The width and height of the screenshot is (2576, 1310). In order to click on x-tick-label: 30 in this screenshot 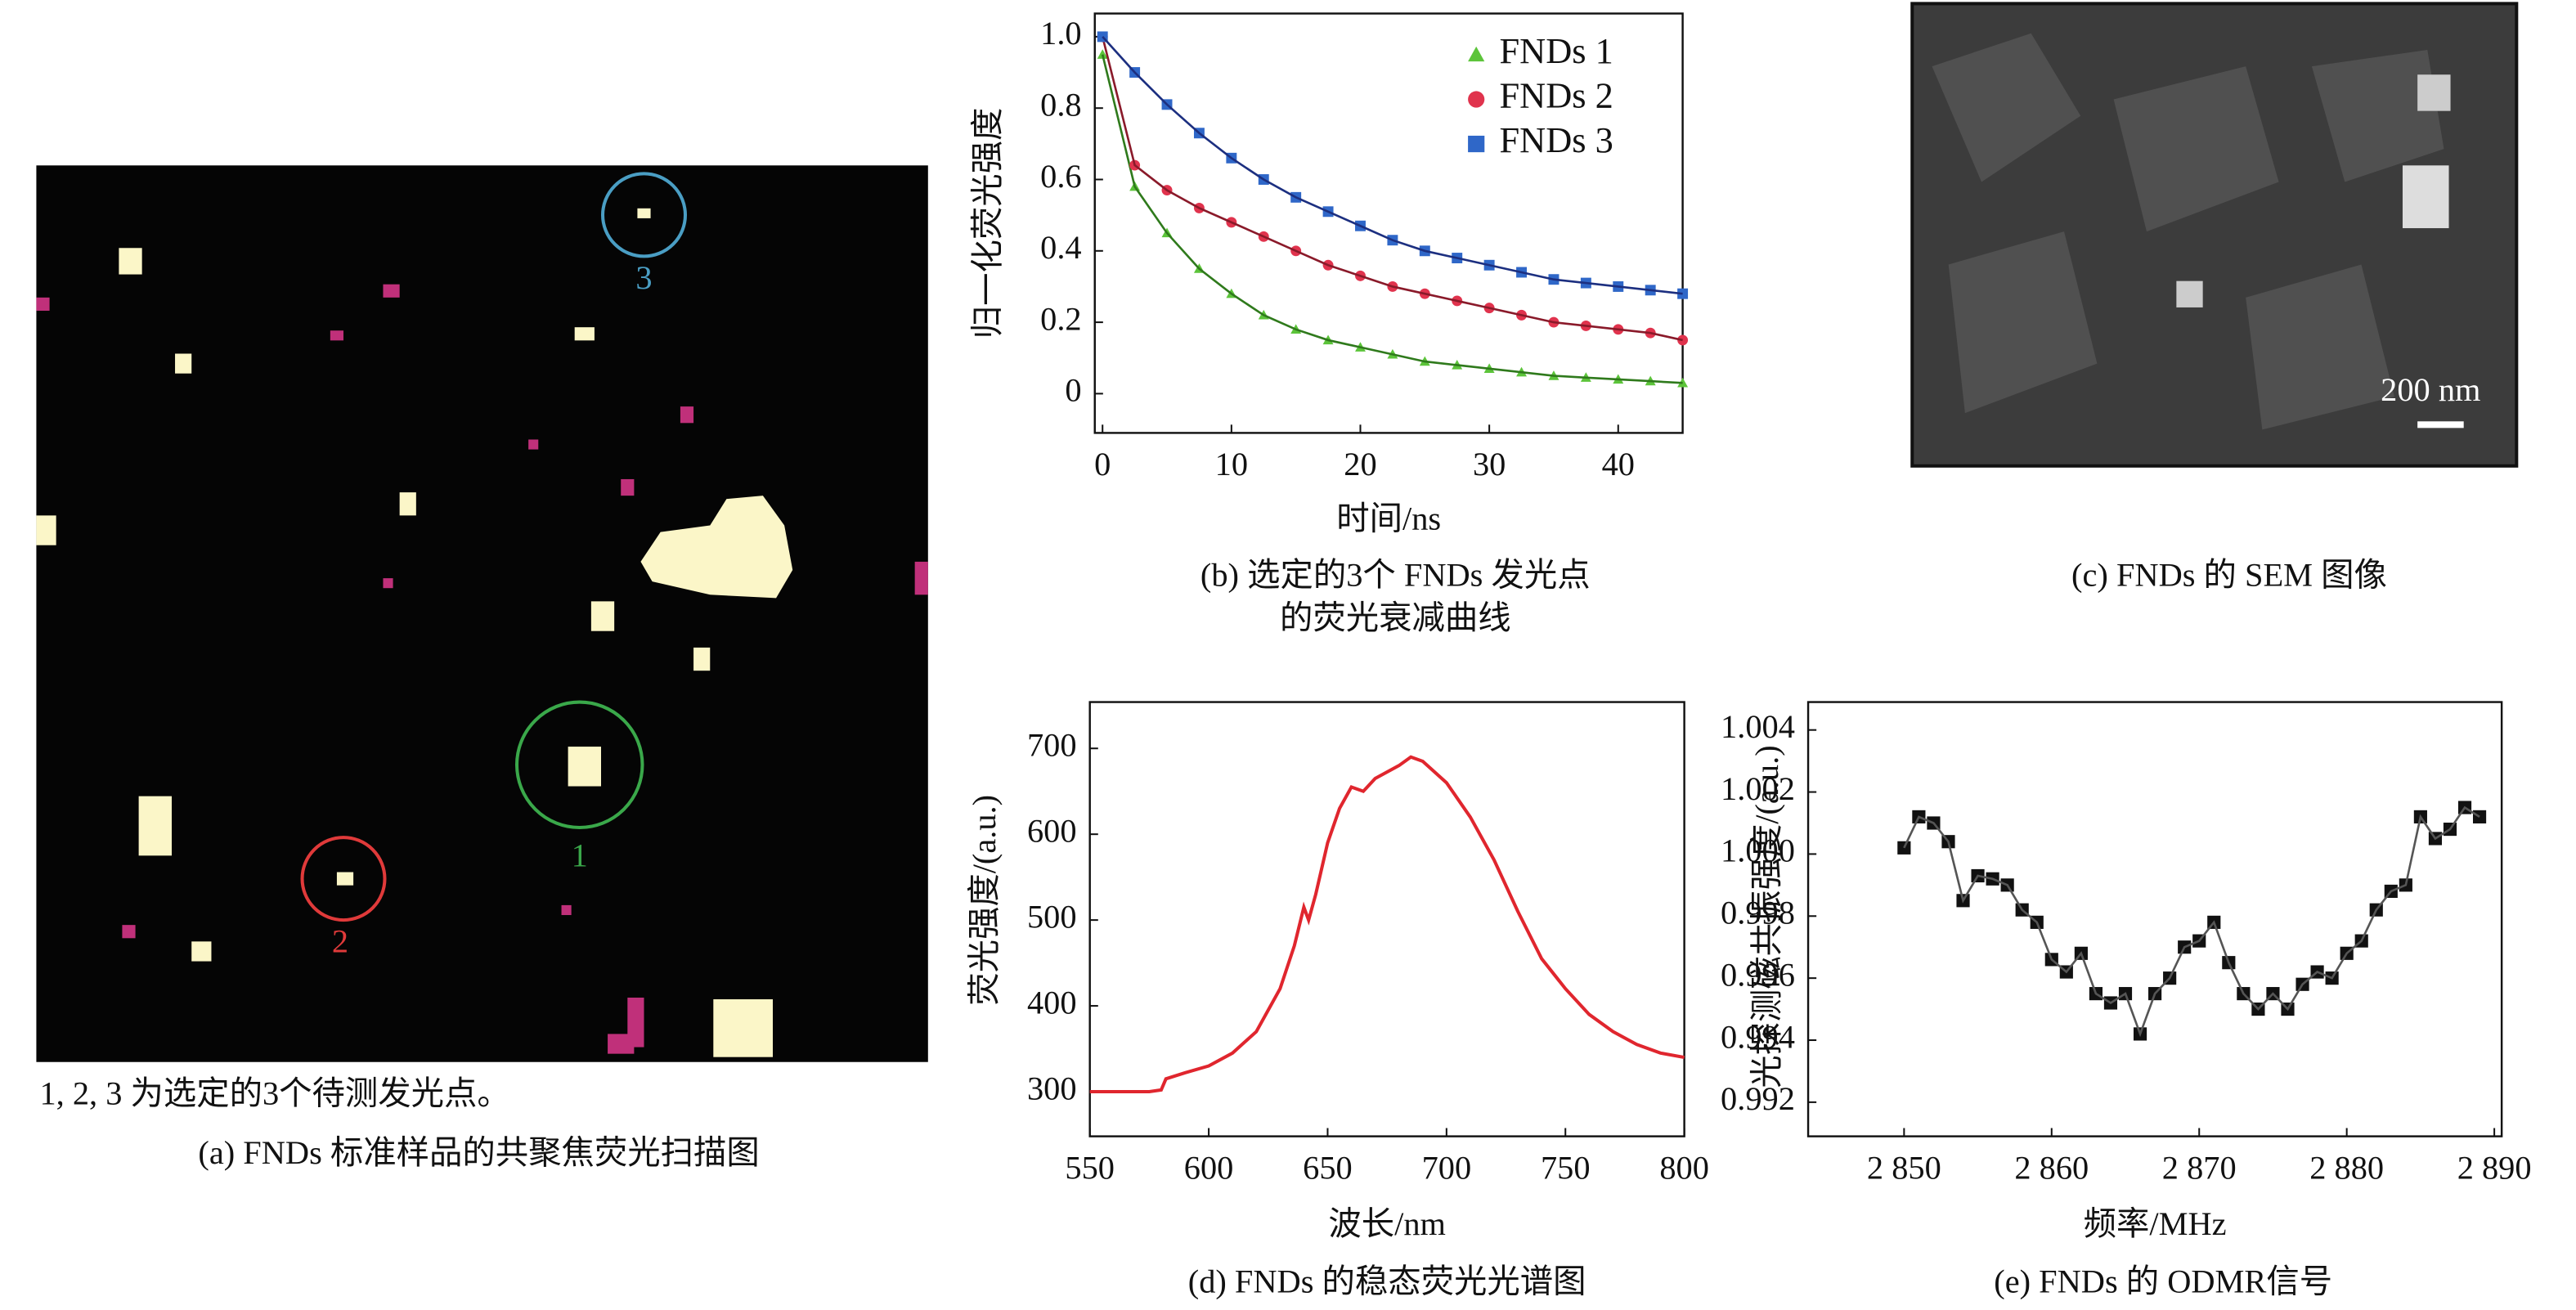, I will do `click(1489, 464)`.